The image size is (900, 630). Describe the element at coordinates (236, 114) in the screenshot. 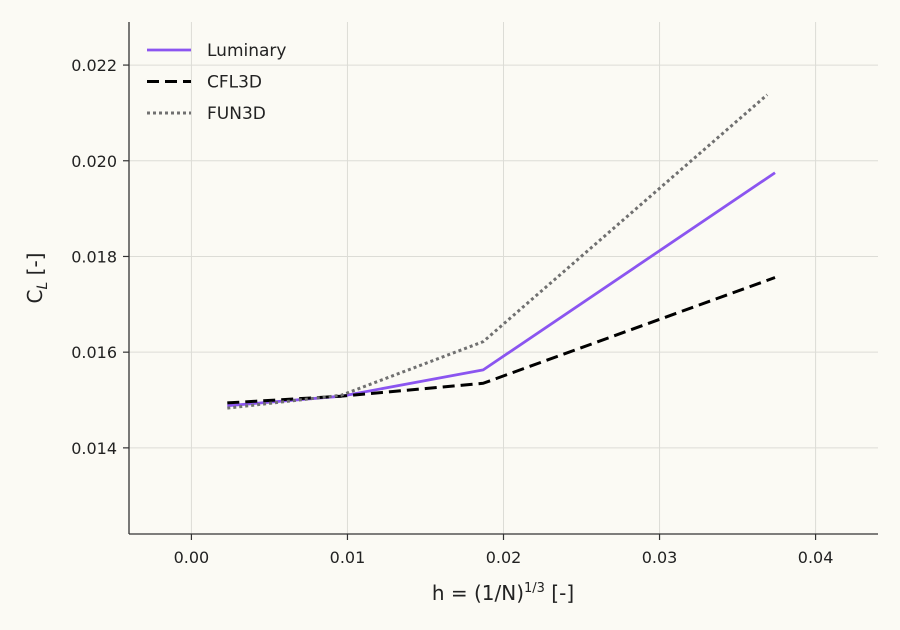

I see `legend-label-fun3d: FUN3D` at that location.